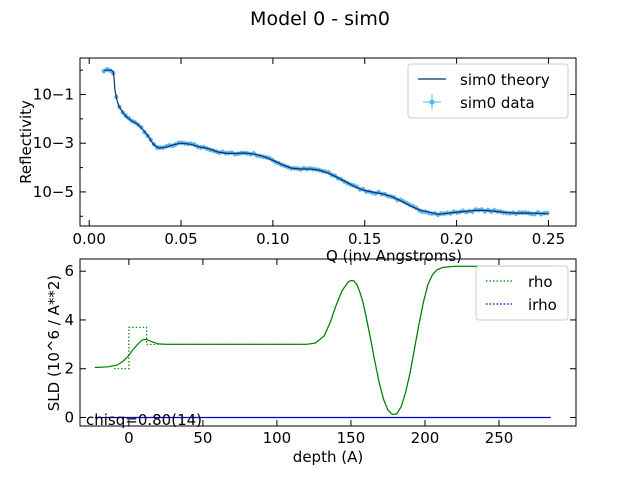 The width and height of the screenshot is (640, 480). What do you see at coordinates (505, 80) in the screenshot?
I see `legend-label-theory: sim0 theory` at bounding box center [505, 80].